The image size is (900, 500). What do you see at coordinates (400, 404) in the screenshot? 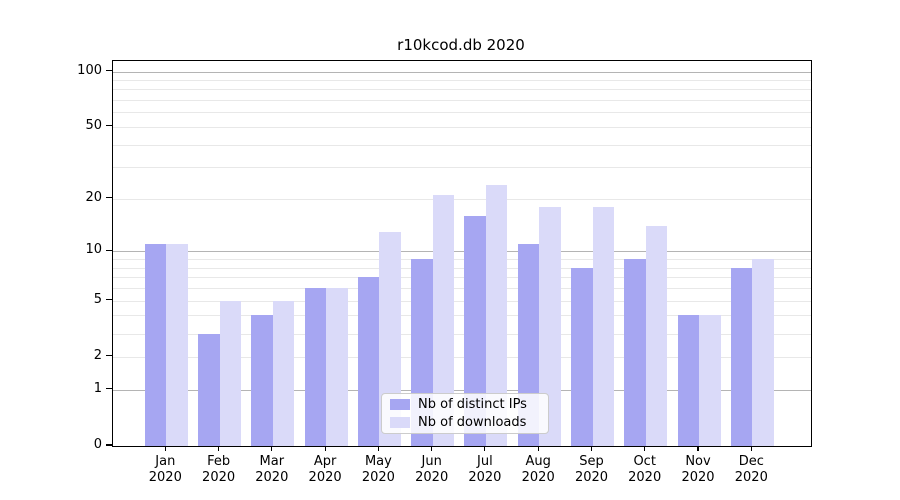
I see `legend-swatch-distinct-ips` at bounding box center [400, 404].